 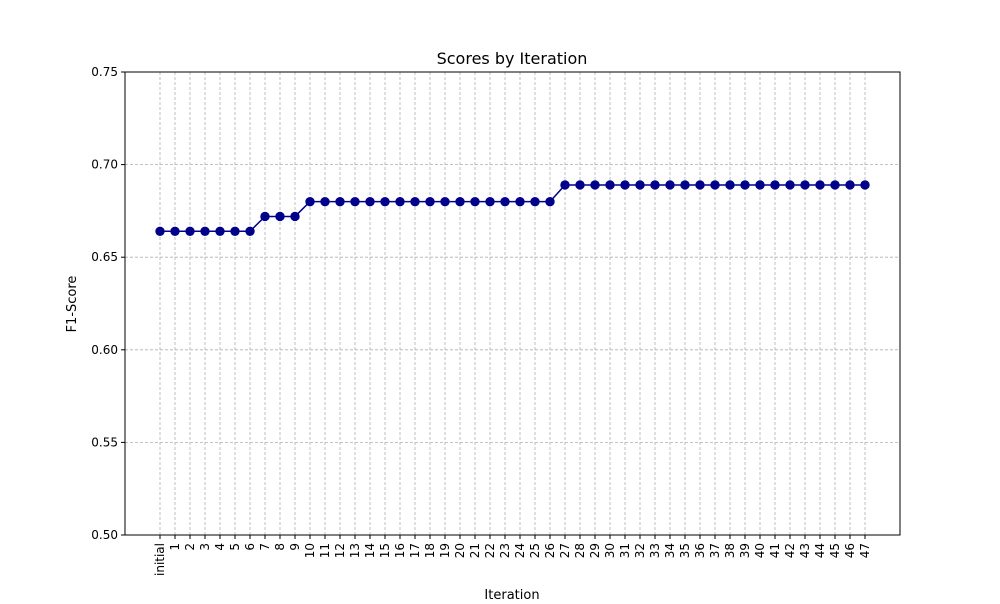 I want to click on x-tick-label: 16, so click(x=400, y=550).